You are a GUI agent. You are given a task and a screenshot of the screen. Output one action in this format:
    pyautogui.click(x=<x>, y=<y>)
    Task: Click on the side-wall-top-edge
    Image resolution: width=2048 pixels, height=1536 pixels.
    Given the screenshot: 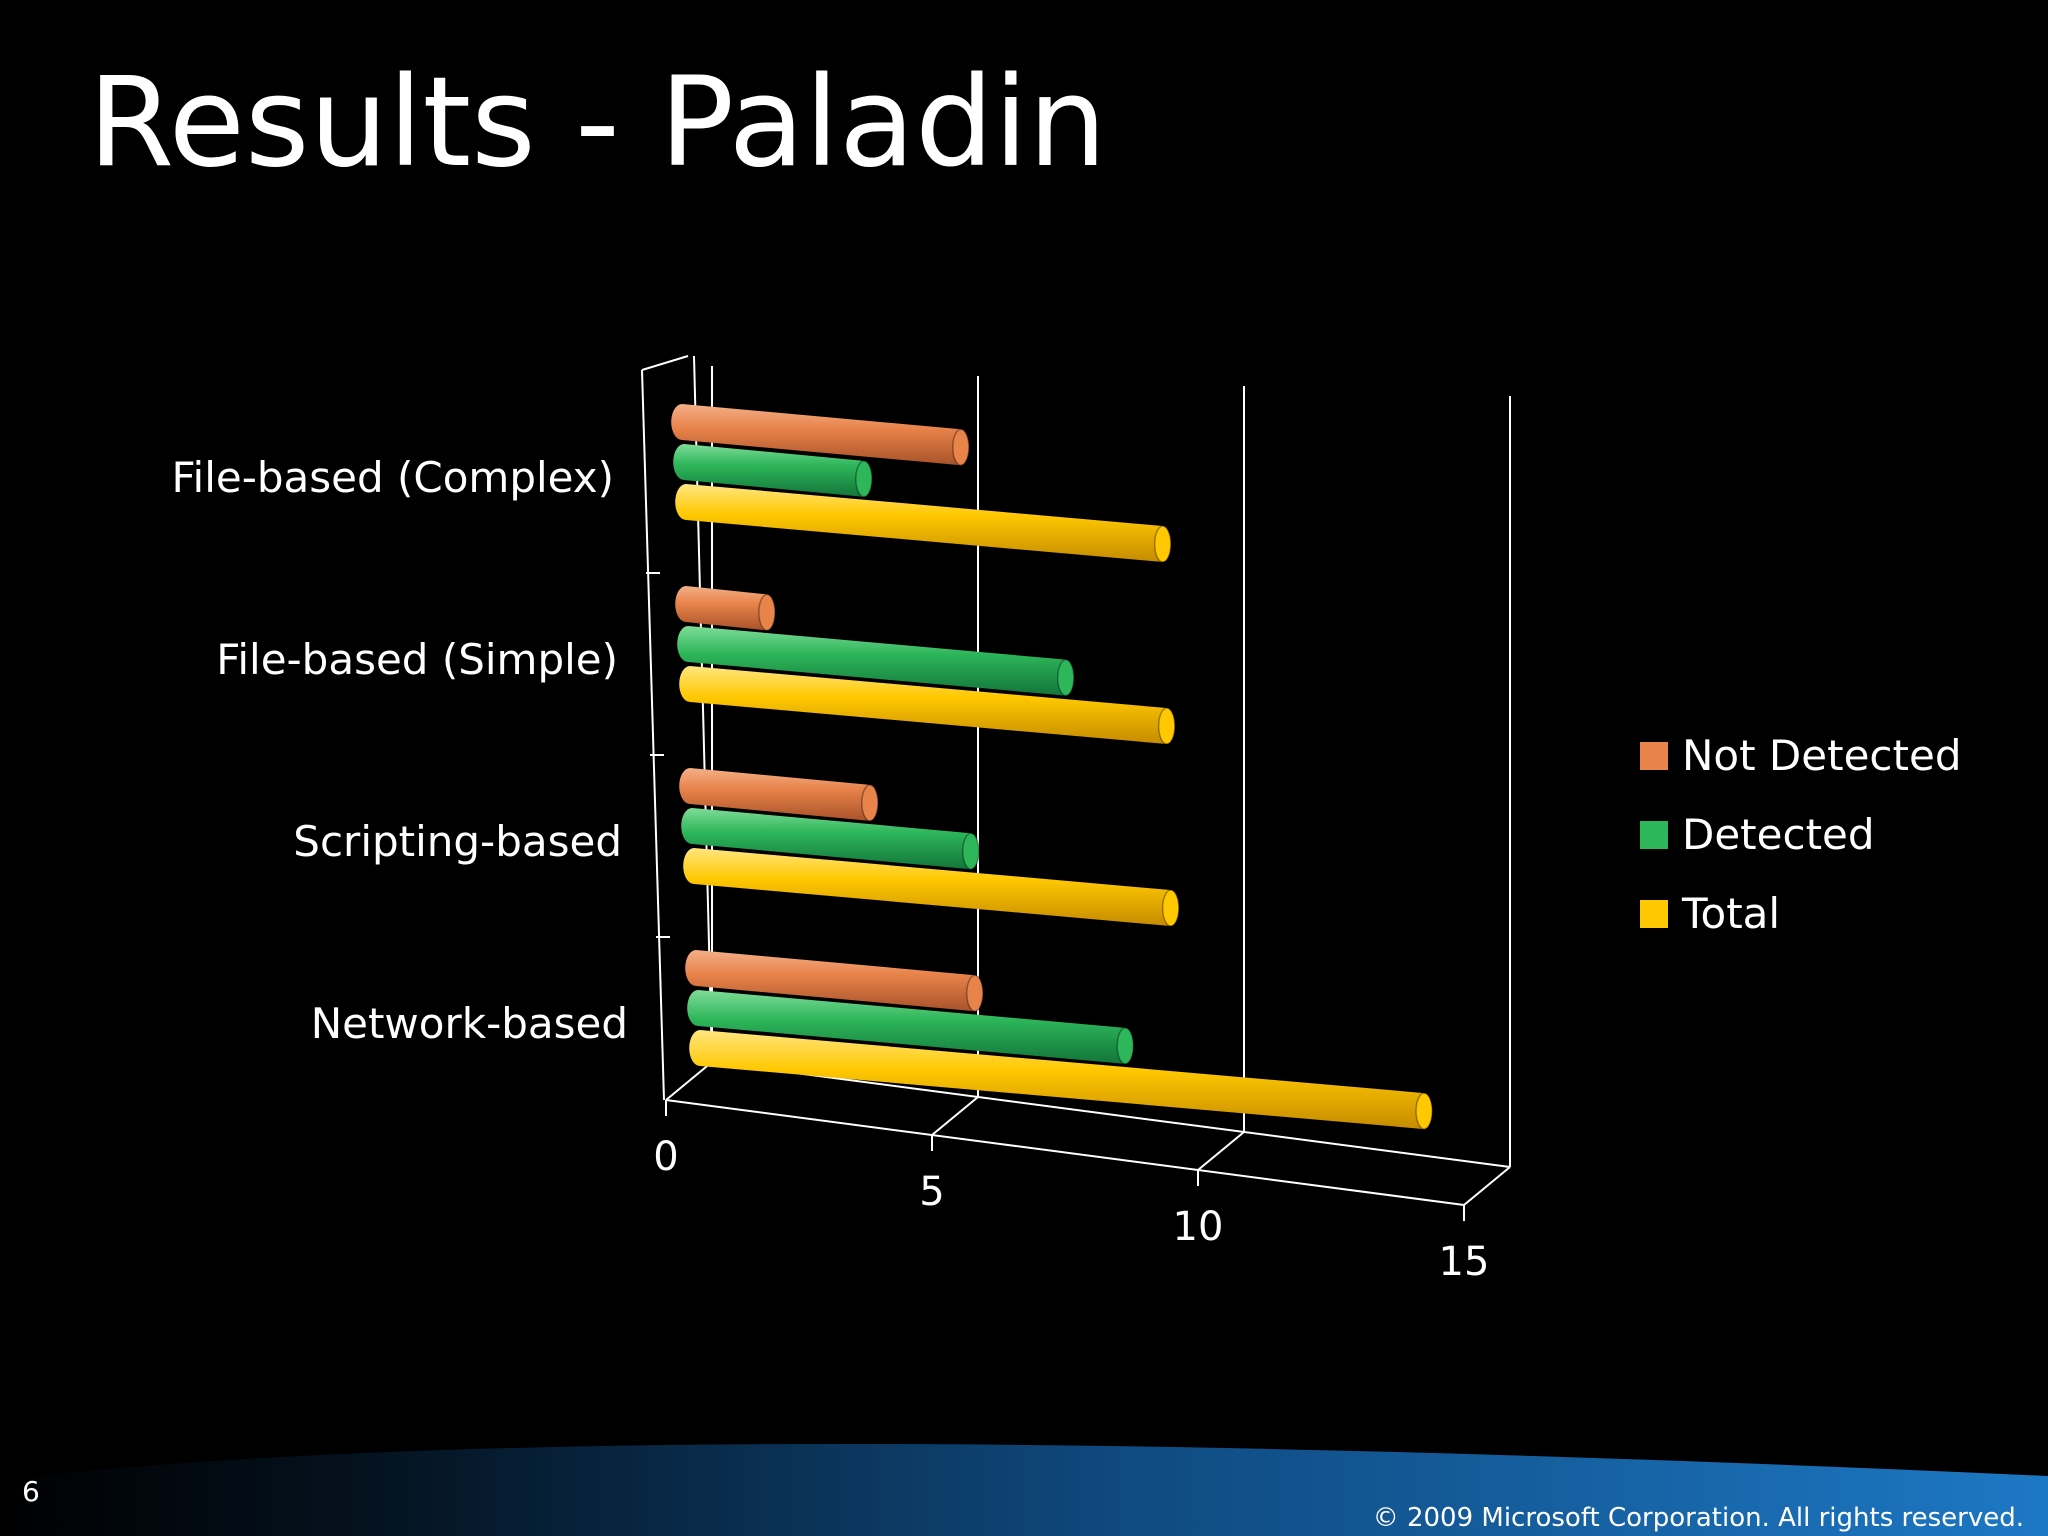 What is the action you would take?
    pyautogui.click(x=665, y=363)
    